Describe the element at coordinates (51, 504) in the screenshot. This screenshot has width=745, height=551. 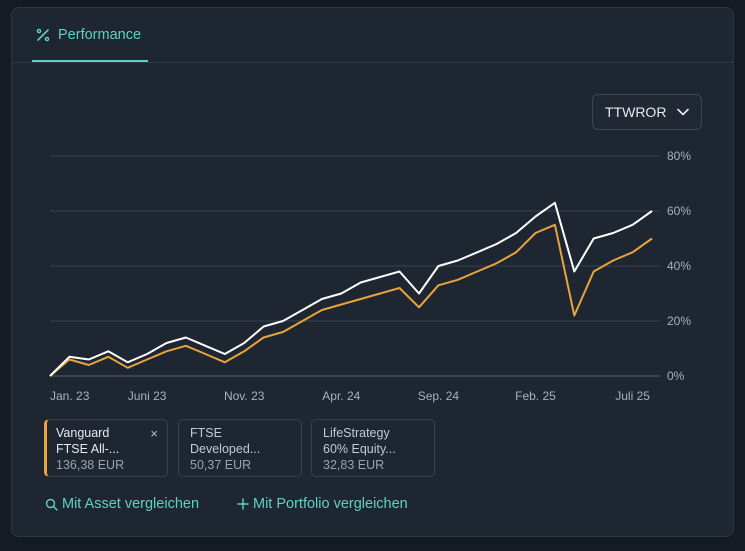
I see `search-icon` at that location.